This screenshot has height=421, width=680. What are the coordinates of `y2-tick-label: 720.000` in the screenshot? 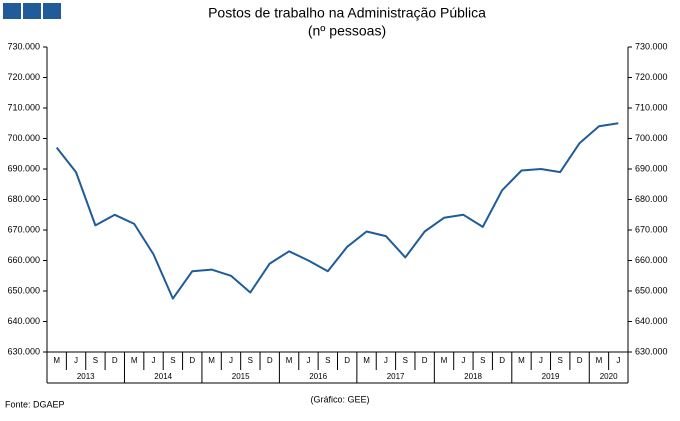 It's located at (651, 77).